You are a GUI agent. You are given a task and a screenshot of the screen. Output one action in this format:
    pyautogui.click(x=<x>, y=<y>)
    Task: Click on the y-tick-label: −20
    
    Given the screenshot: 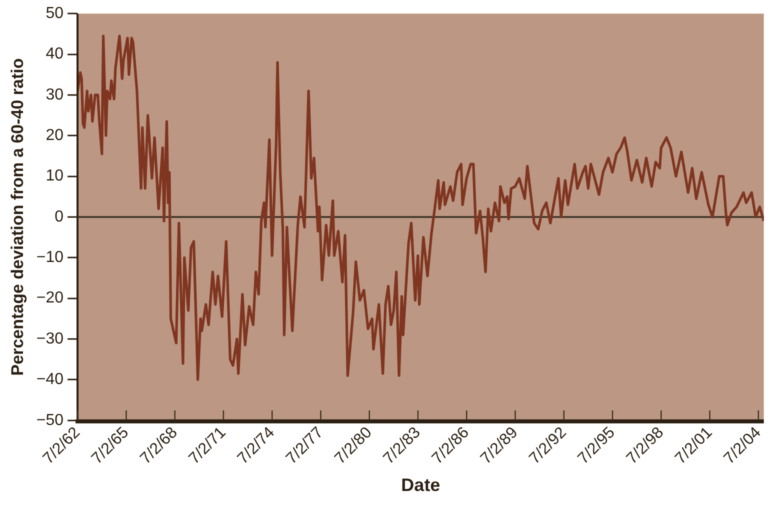 What is the action you would take?
    pyautogui.click(x=50, y=298)
    